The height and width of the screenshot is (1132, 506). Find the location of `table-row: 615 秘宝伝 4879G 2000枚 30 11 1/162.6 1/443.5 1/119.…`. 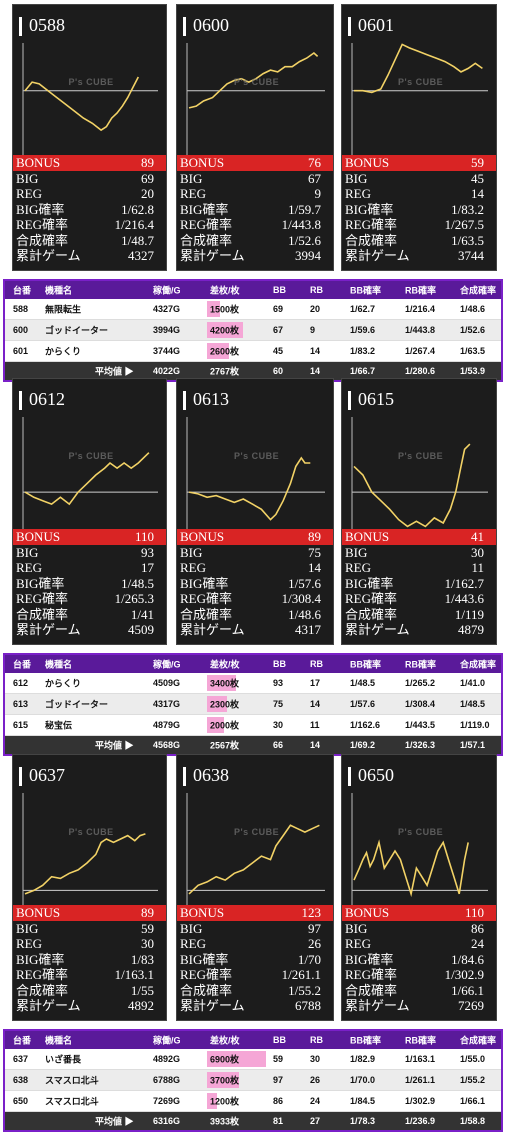

table-row: 615 秘宝伝 4879G 2000枚 30 11 1/162.6 1/443.5 1/119.… is located at coordinates (253, 725).